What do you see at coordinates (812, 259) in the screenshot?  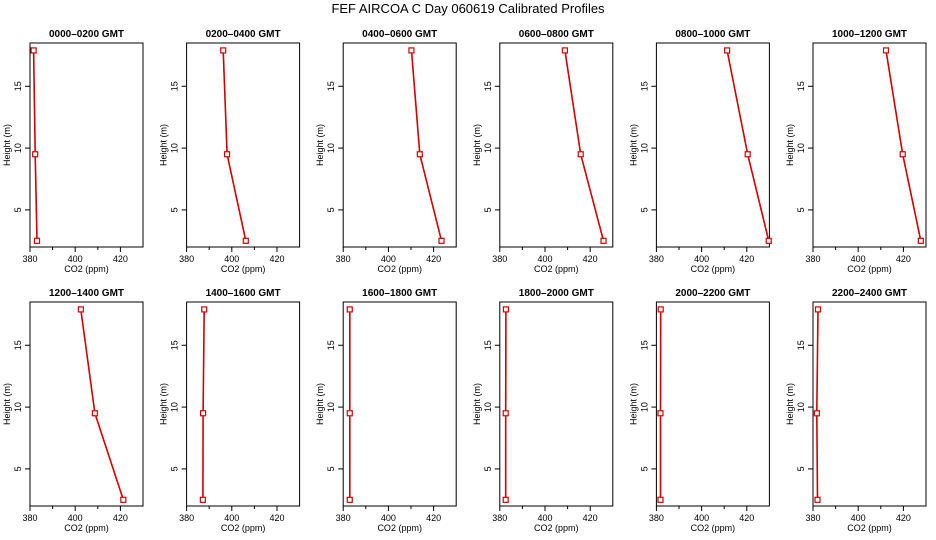 I see `chart-6-x-tick-label: 380` at bounding box center [812, 259].